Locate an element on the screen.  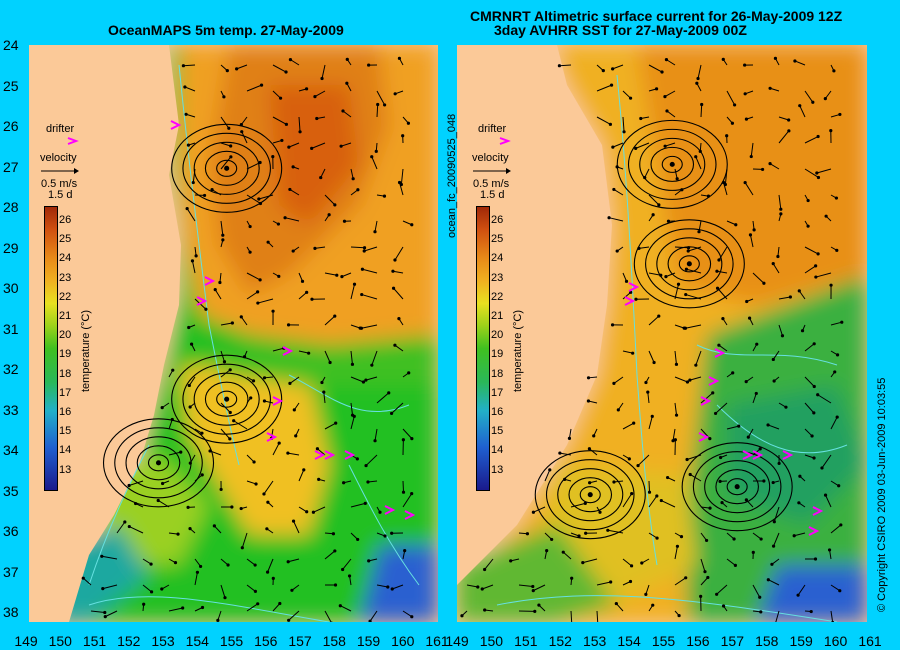
colorbar-tick-label: 18 is located at coordinates (65, 373).